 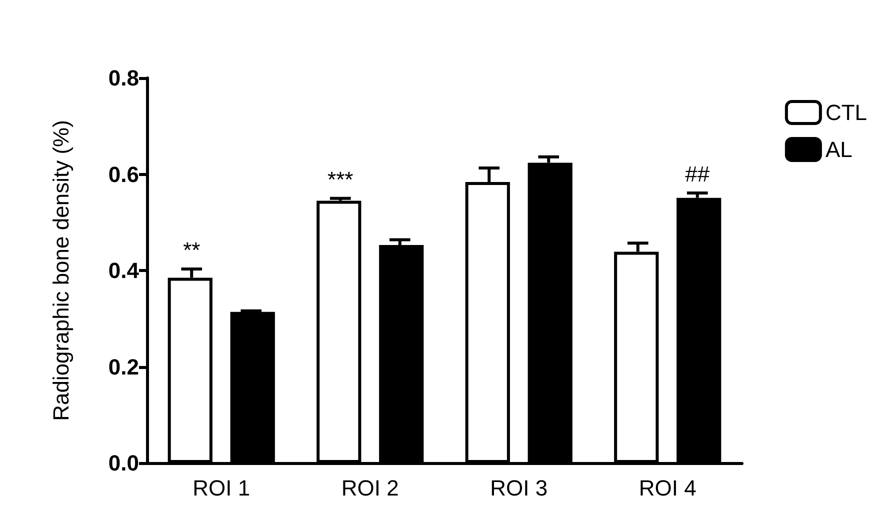 What do you see at coordinates (123, 174) in the screenshot?
I see `y-tick-label: 0.6` at bounding box center [123, 174].